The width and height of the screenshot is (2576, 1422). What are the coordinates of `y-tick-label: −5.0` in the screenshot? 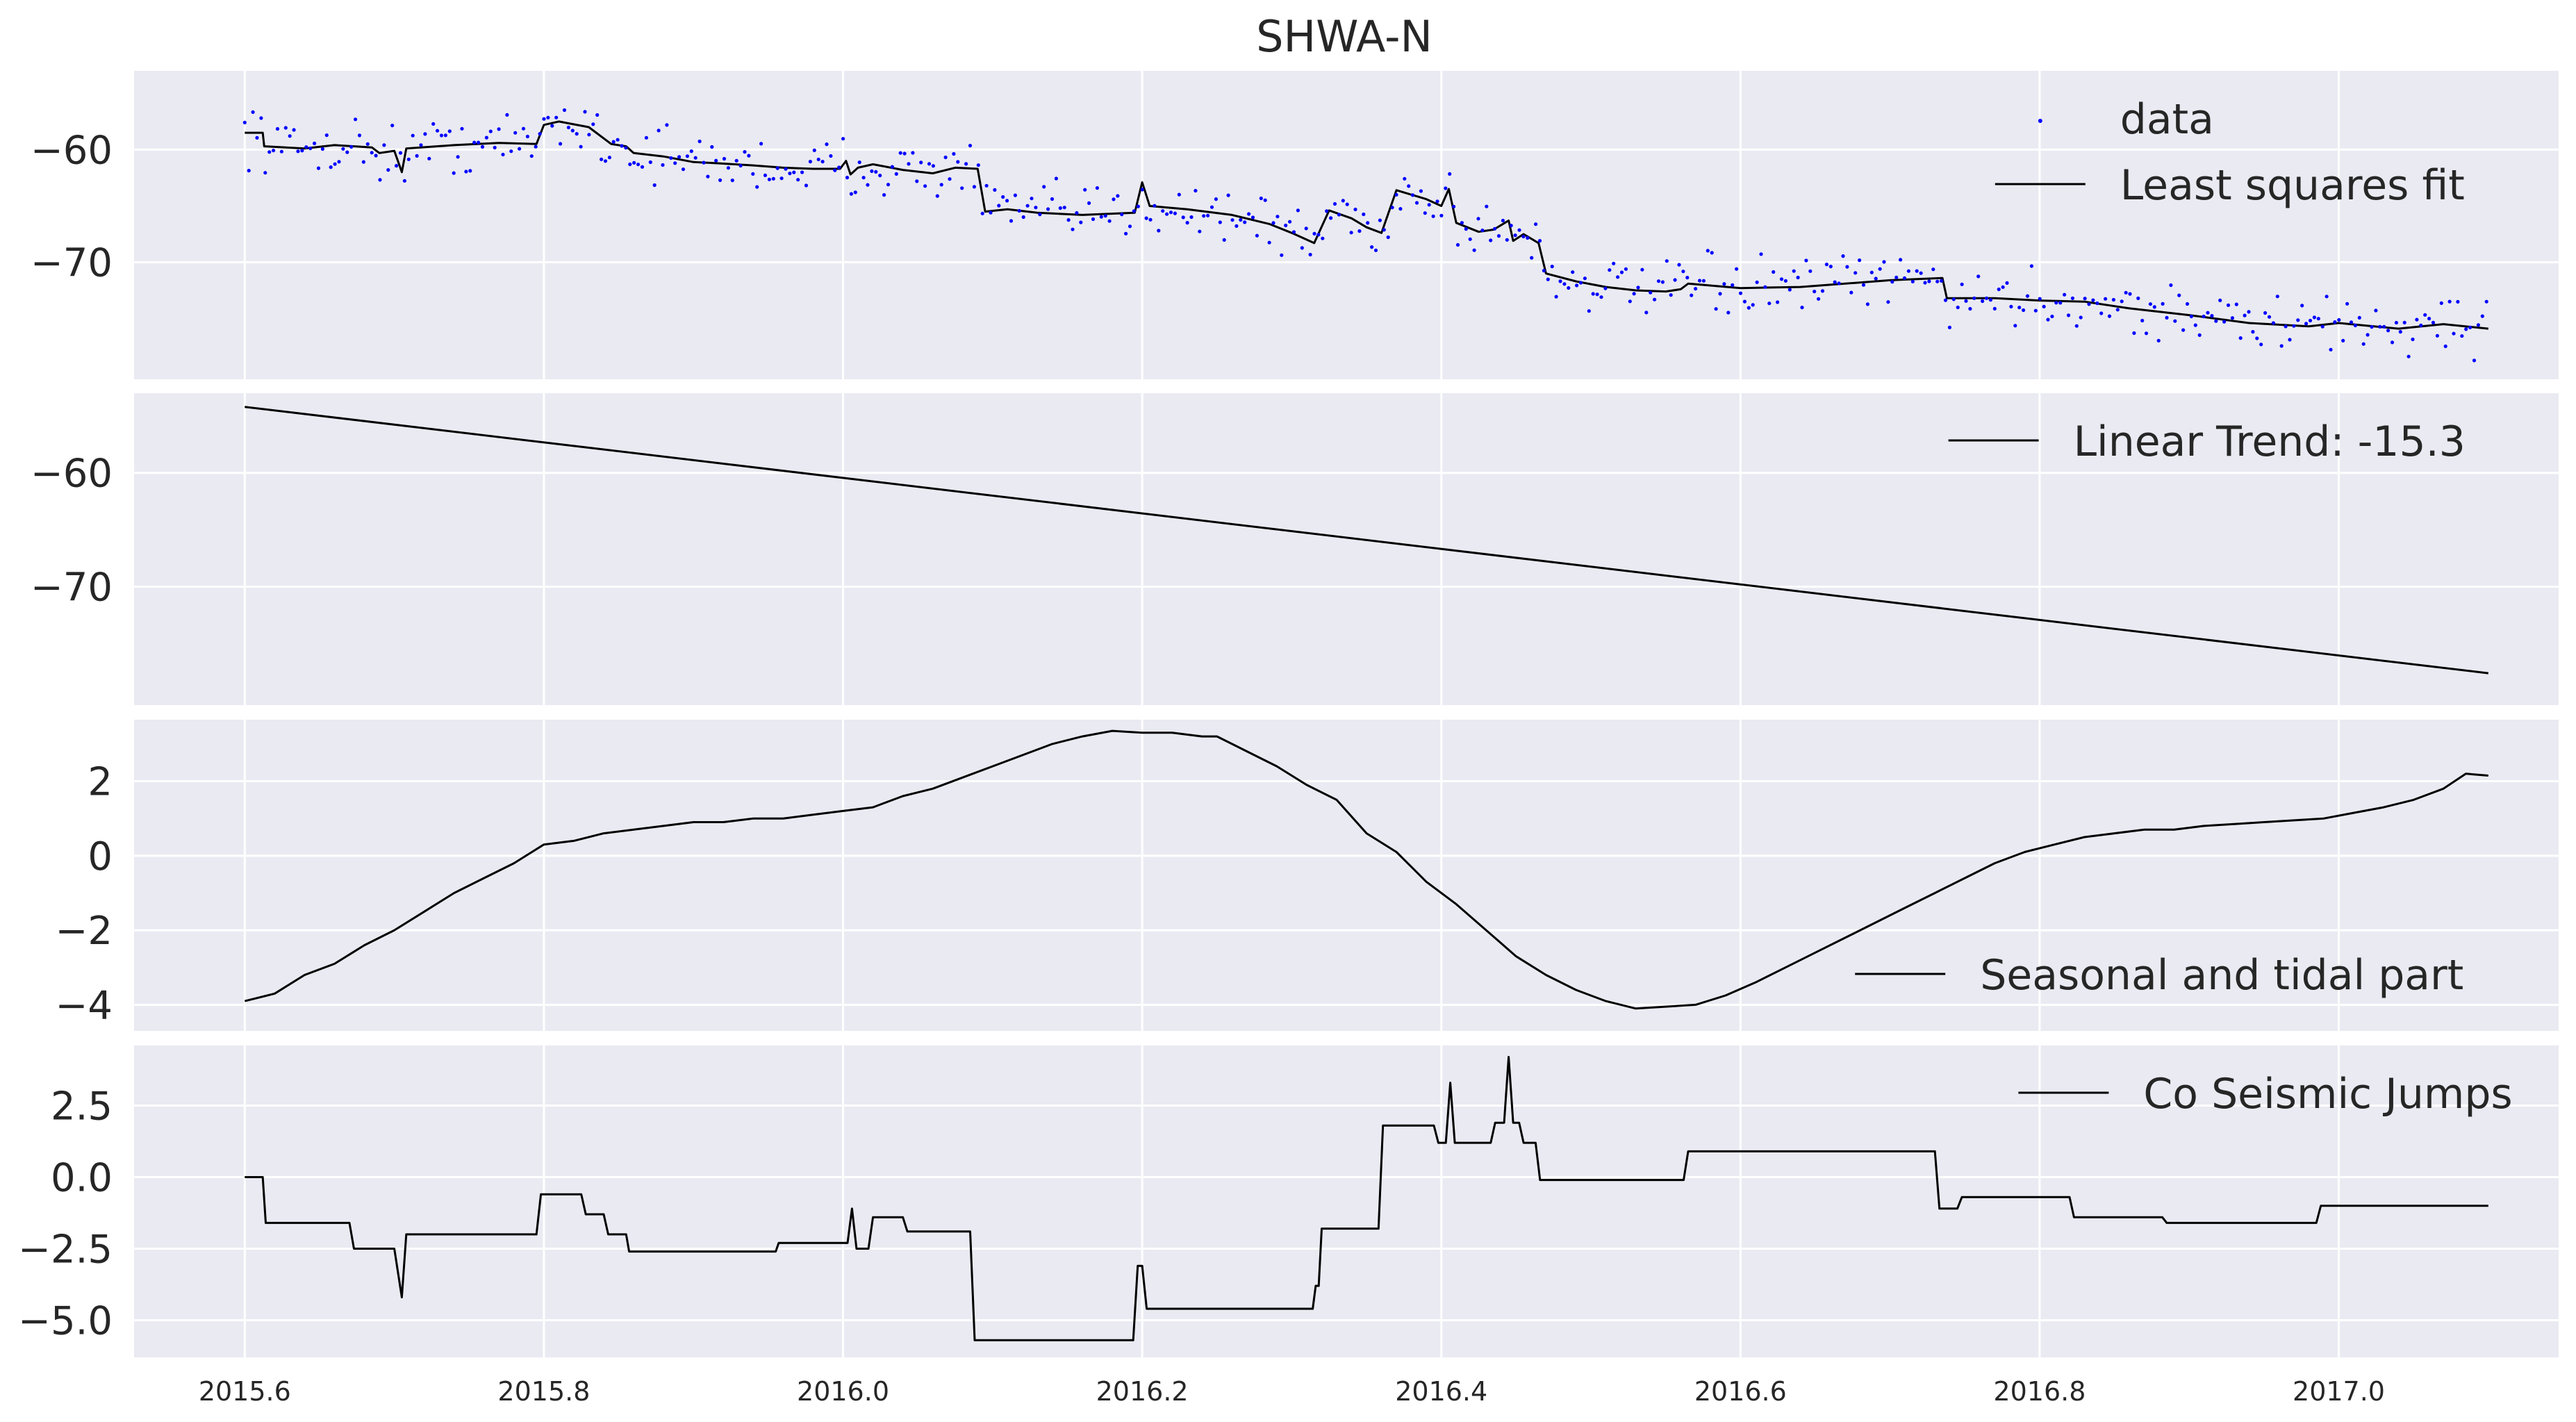 It's located at (66, 1321).